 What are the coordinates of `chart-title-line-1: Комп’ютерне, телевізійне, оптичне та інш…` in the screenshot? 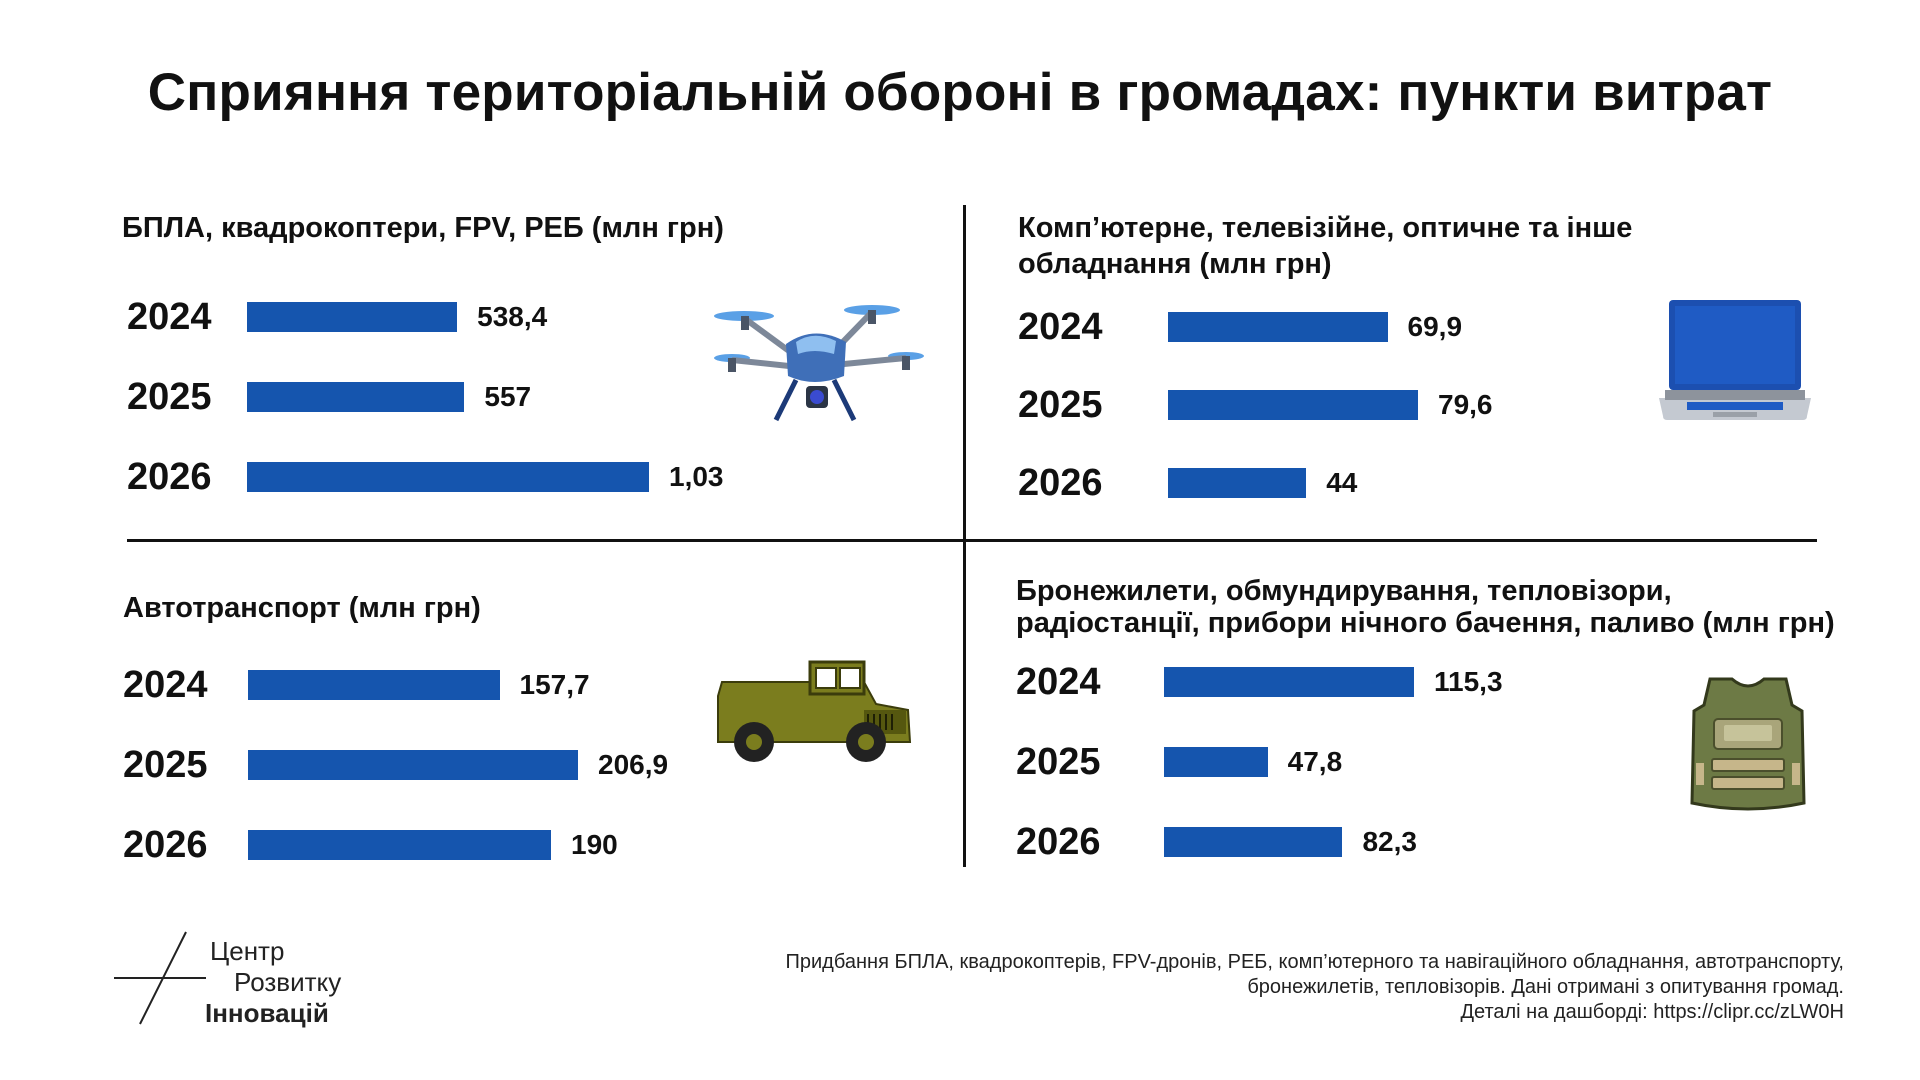 It's located at (1325, 228).